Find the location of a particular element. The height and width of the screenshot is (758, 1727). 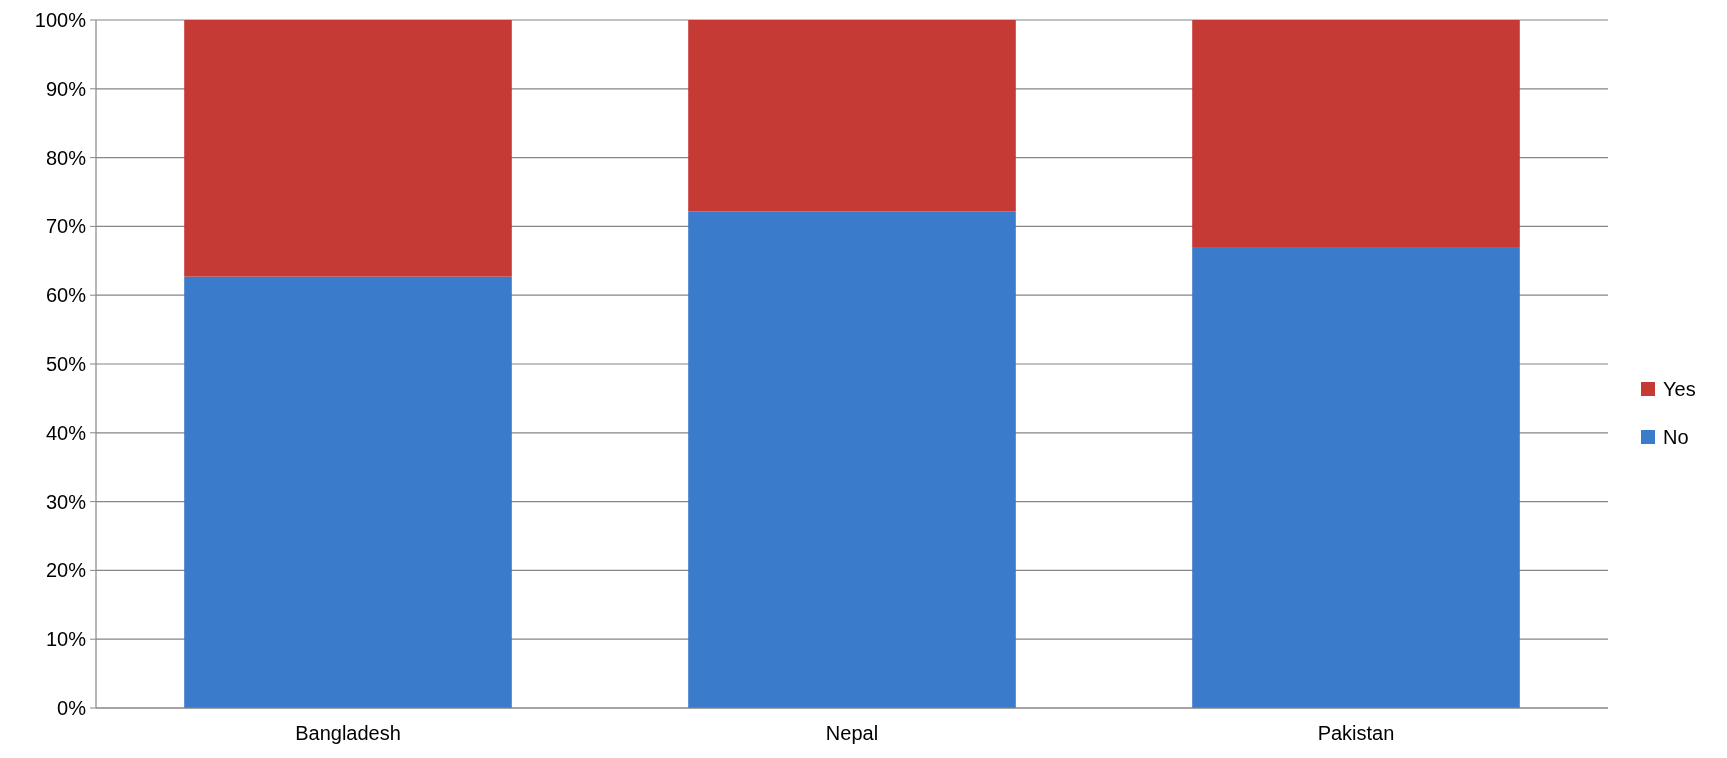

legend-label: No is located at coordinates (1676, 437).